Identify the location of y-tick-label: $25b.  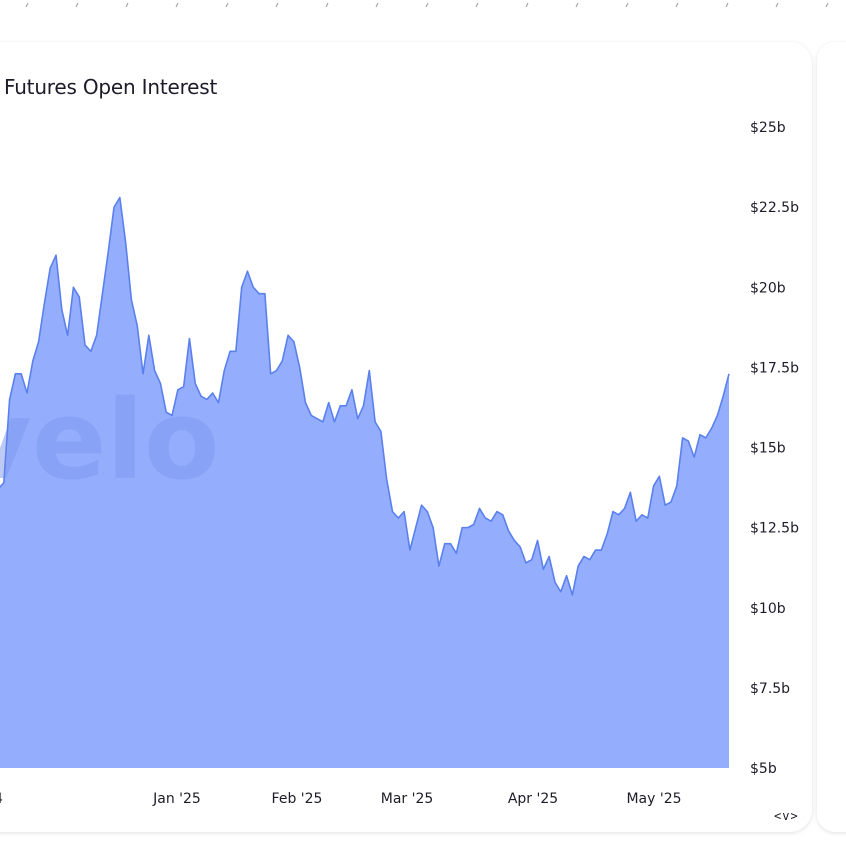
(768, 128).